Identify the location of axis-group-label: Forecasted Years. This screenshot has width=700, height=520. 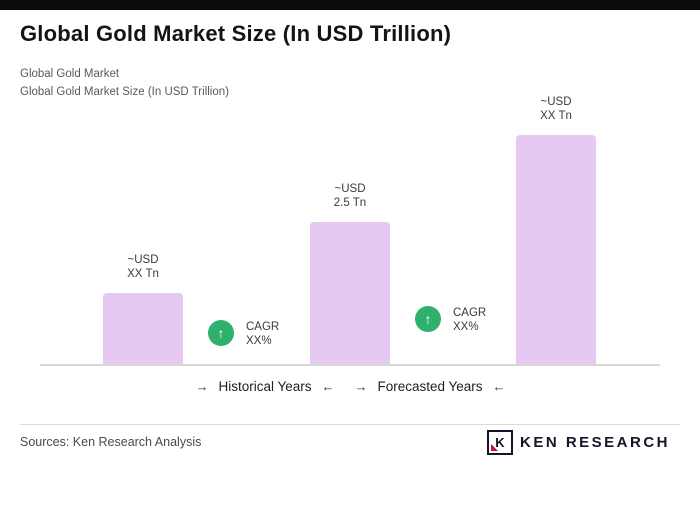
(430, 386).